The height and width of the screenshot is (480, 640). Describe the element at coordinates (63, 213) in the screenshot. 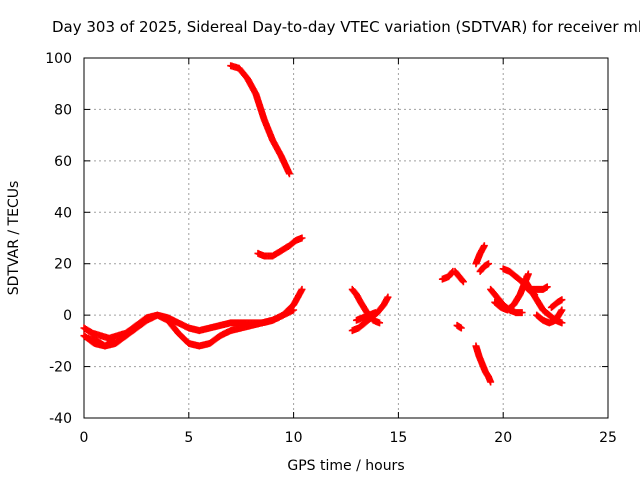

I see `y-tick-label: 40` at that location.